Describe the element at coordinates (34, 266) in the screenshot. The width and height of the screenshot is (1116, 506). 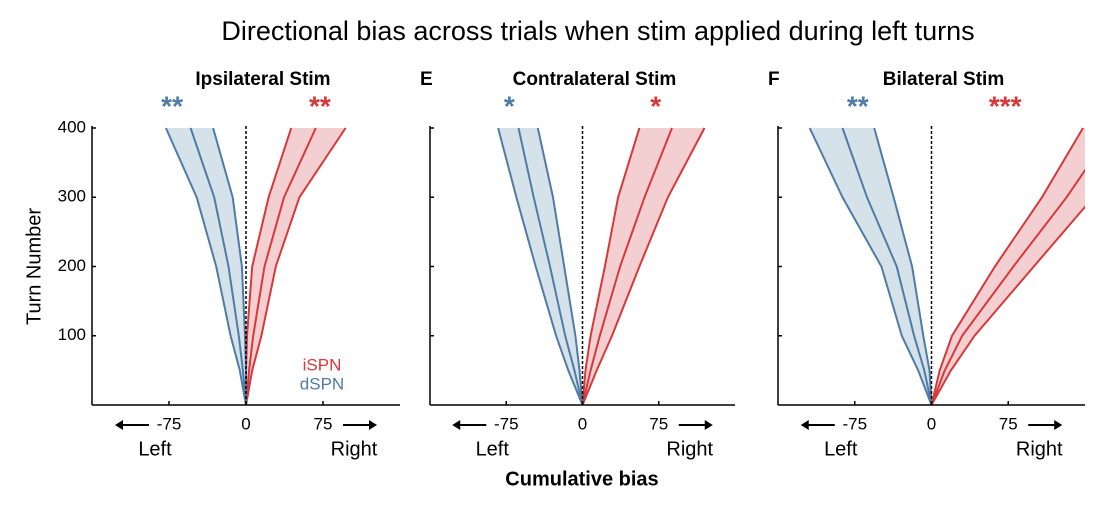
I see `y-axis-label: Turn Number` at that location.